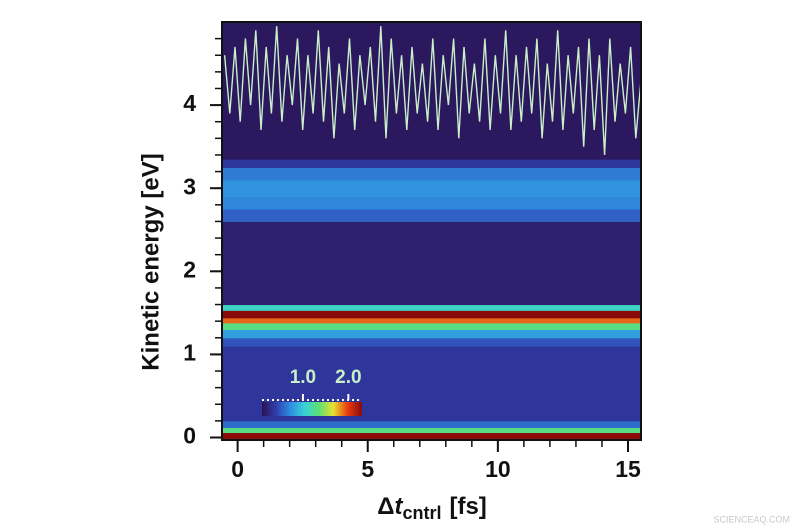 The height and width of the screenshot is (530, 800). Describe the element at coordinates (628, 469) in the screenshot. I see `x-tick-label: 15` at that location.